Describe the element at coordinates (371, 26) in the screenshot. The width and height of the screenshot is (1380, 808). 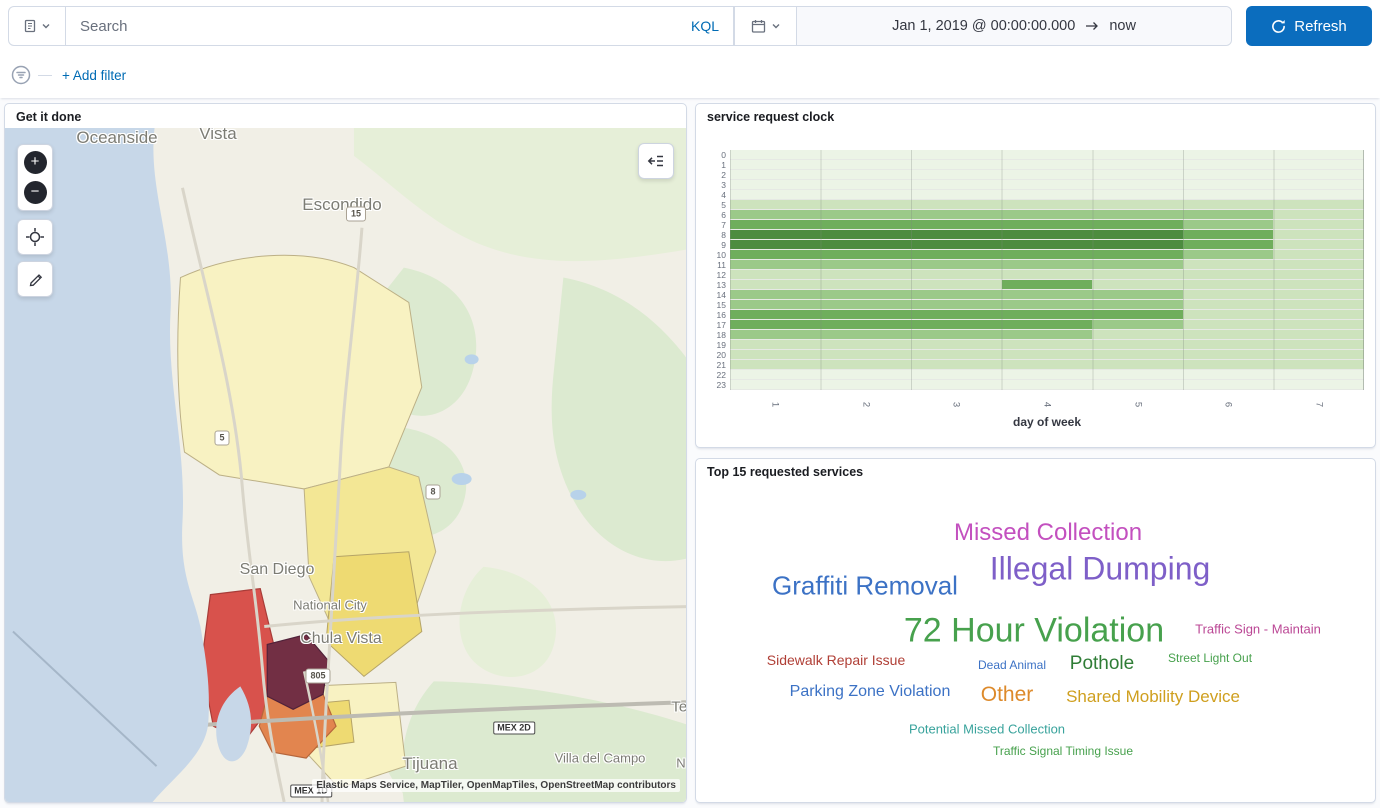
I see `search-input` at that location.